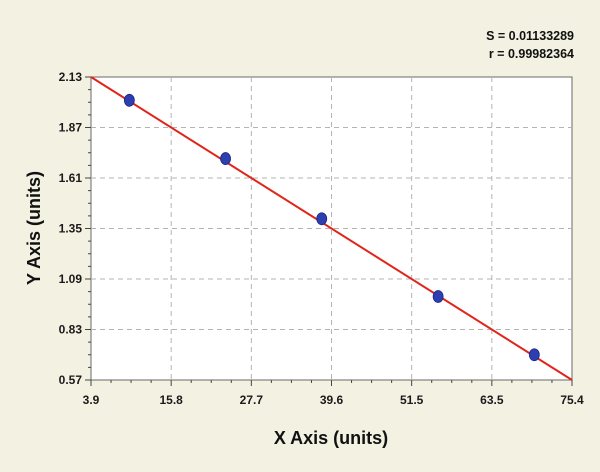 This screenshot has width=600, height=472. Describe the element at coordinates (492, 400) in the screenshot. I see `x-tick-label: 63.5` at that location.